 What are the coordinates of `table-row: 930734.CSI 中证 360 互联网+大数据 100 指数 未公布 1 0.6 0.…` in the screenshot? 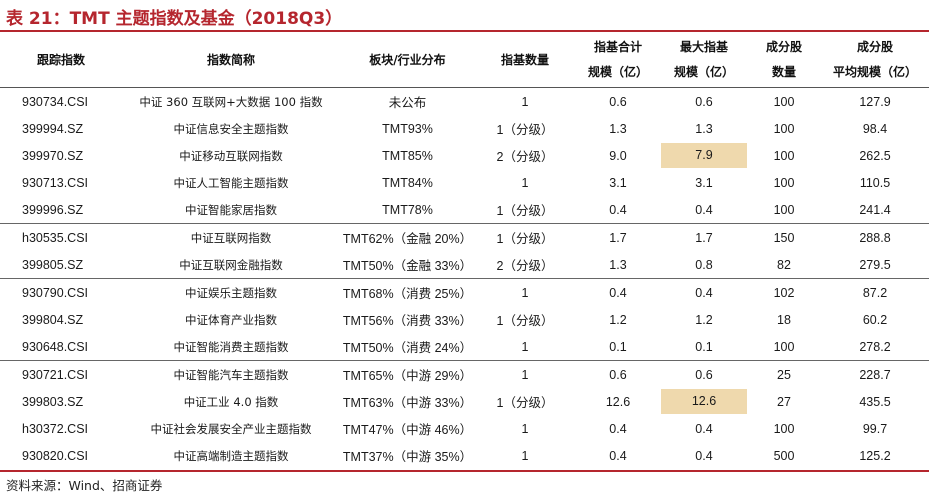 It's located at (464, 102).